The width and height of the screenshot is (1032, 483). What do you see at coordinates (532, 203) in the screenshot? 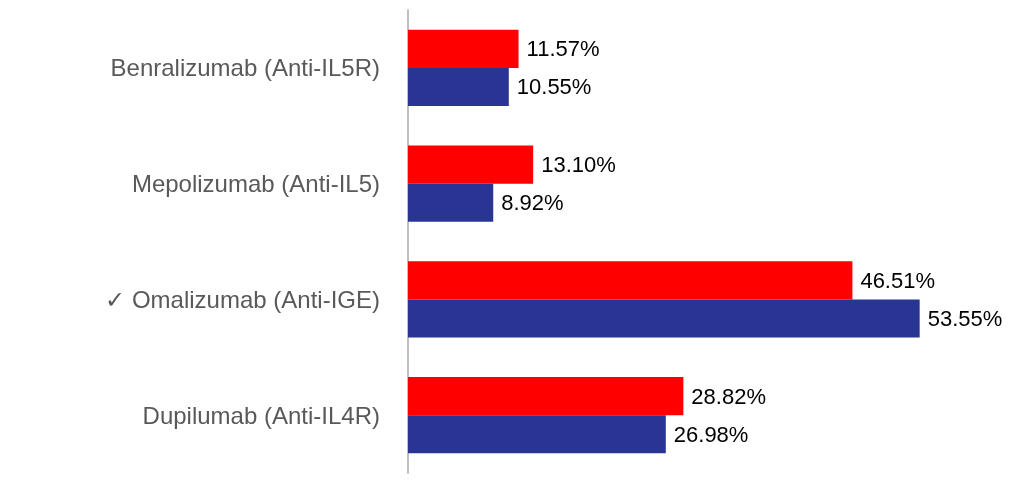
I see `data-label: 8.92%` at bounding box center [532, 203].